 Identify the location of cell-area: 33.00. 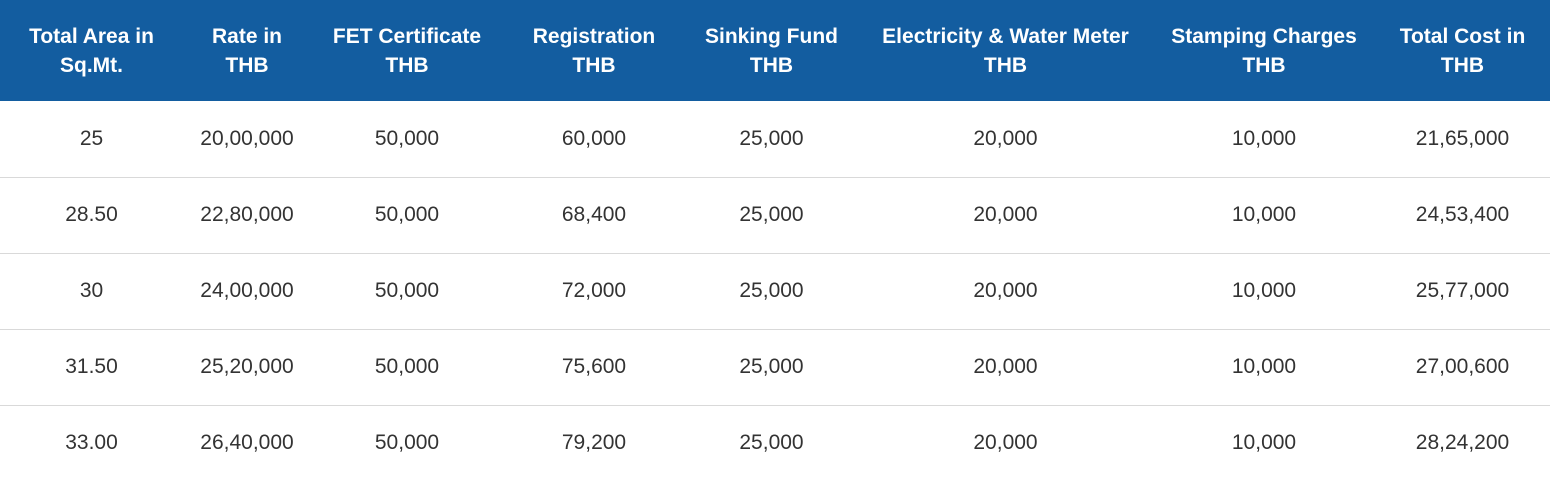
(91, 443).